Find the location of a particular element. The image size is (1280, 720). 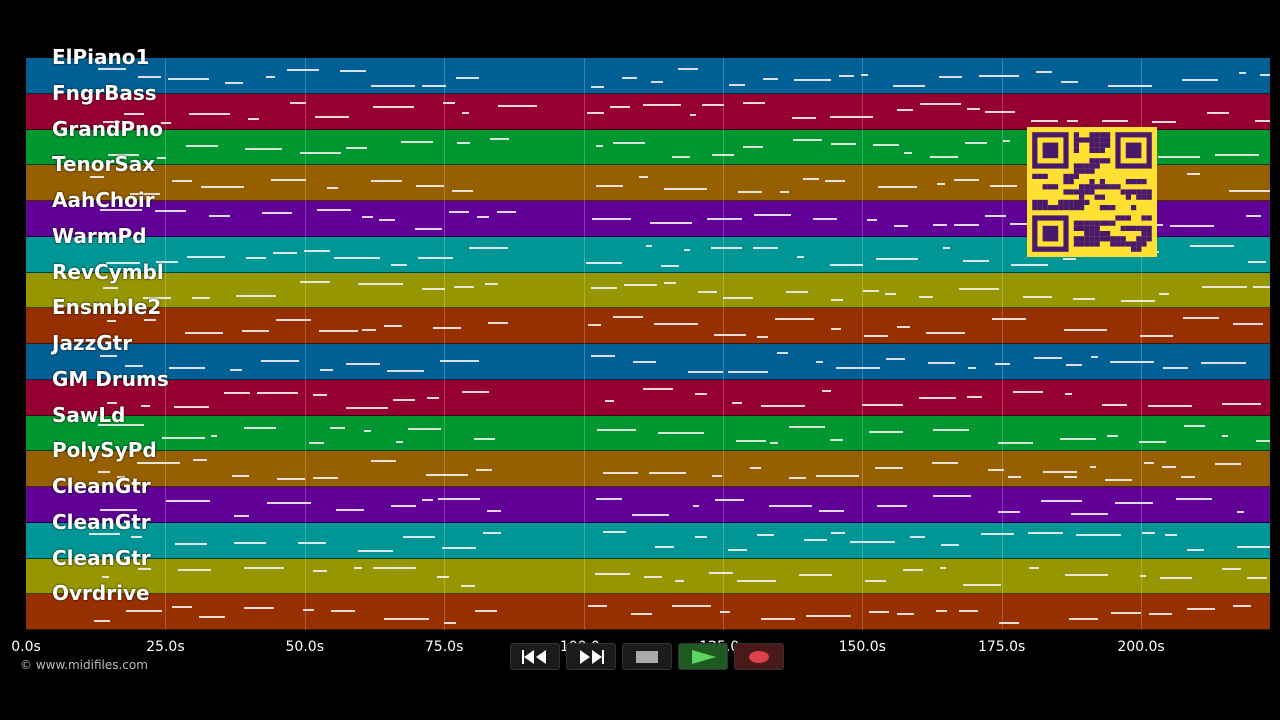

track-name-label: SawLd is located at coordinates (89, 414).